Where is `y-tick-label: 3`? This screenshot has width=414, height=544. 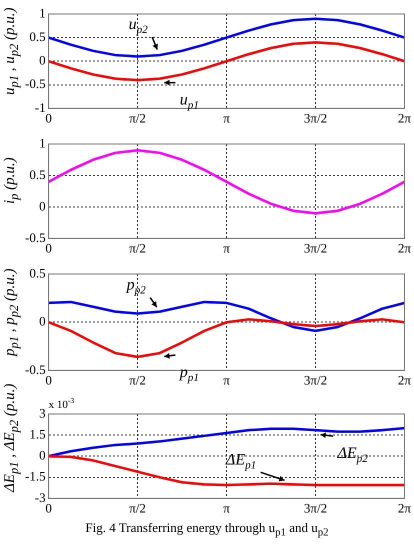 y-tick-label: 3 is located at coordinates (42, 412).